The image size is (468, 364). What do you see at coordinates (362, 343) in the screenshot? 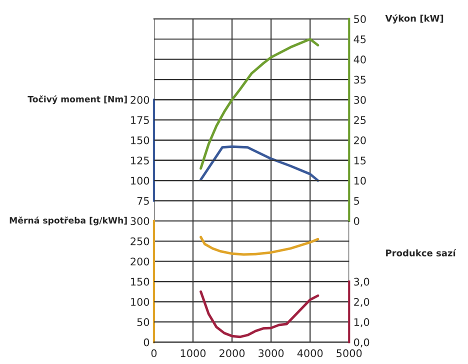
I see `y2-tick-label: 0,0` at bounding box center [362, 343].